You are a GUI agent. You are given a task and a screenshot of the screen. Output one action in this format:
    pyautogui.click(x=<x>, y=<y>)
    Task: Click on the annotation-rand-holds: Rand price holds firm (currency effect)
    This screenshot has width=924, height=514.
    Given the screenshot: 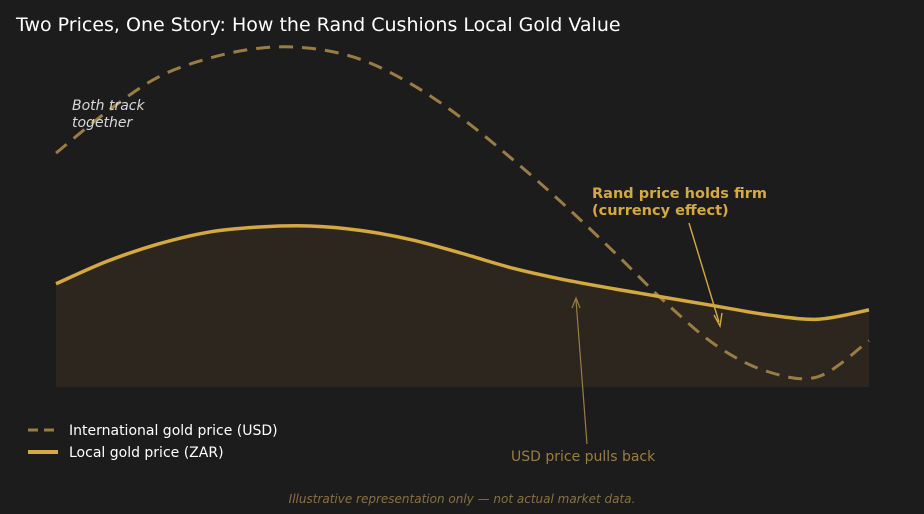 What is the action you would take?
    pyautogui.click(x=682, y=202)
    